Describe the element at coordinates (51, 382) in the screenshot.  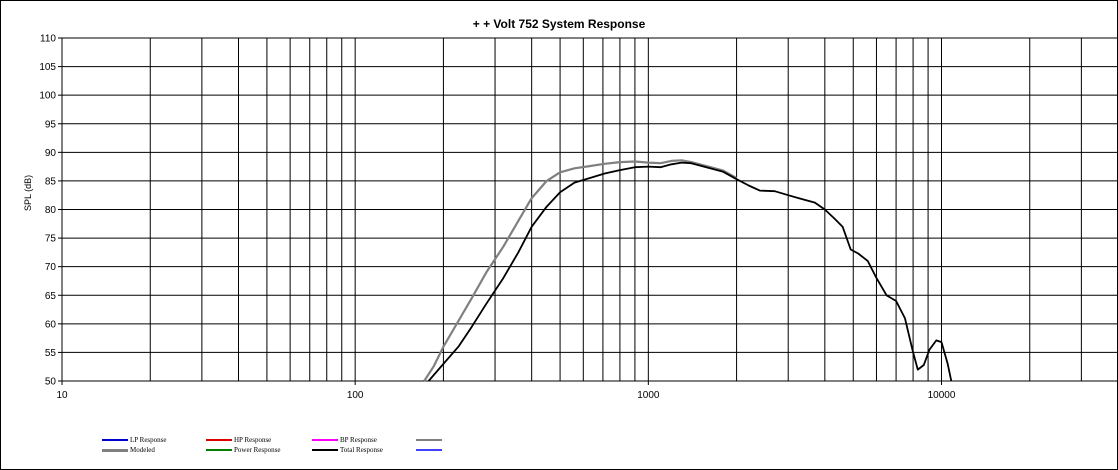
I see `y-tick-label: 50` at that location.